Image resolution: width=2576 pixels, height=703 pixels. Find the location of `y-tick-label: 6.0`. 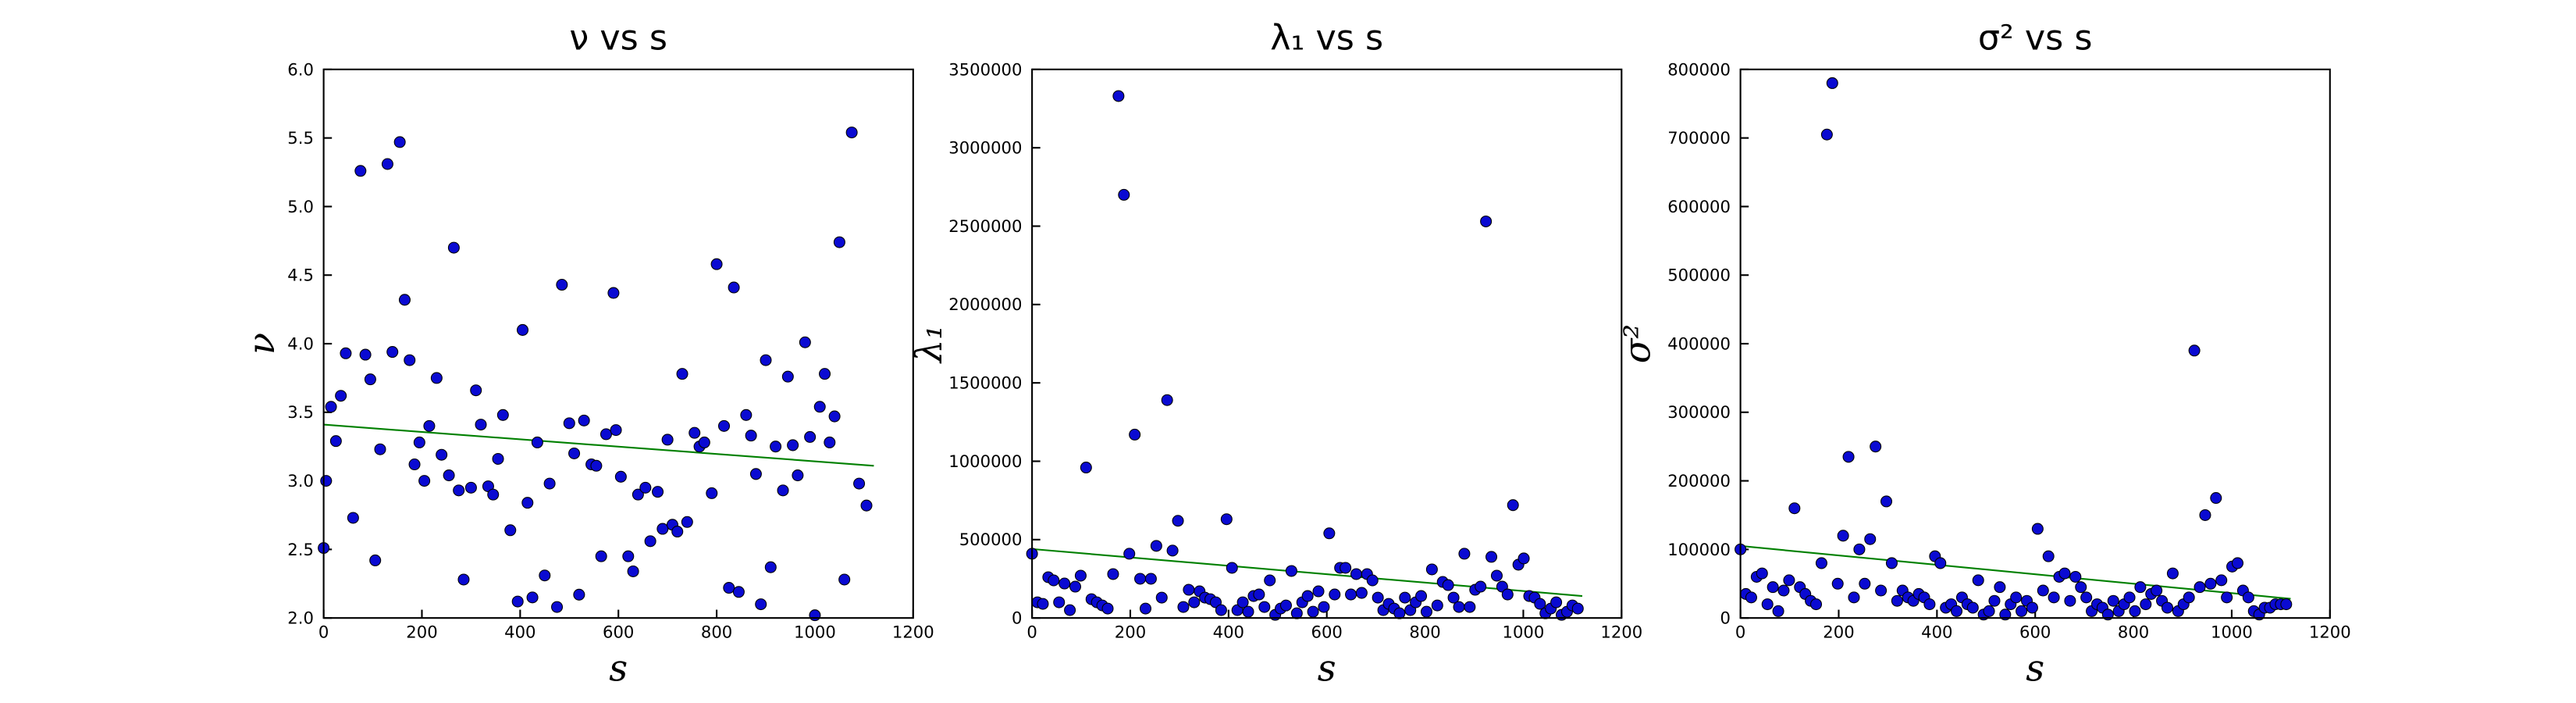

y-tick-label: 6.0 is located at coordinates (300, 69).